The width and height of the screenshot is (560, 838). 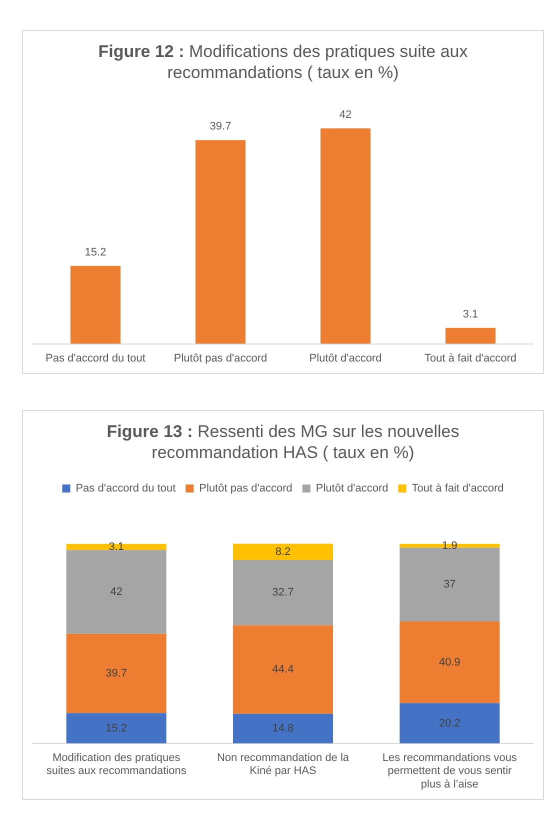 What do you see at coordinates (245, 488) in the screenshot?
I see `legend-label: Plutôt pas d'accord` at bounding box center [245, 488].